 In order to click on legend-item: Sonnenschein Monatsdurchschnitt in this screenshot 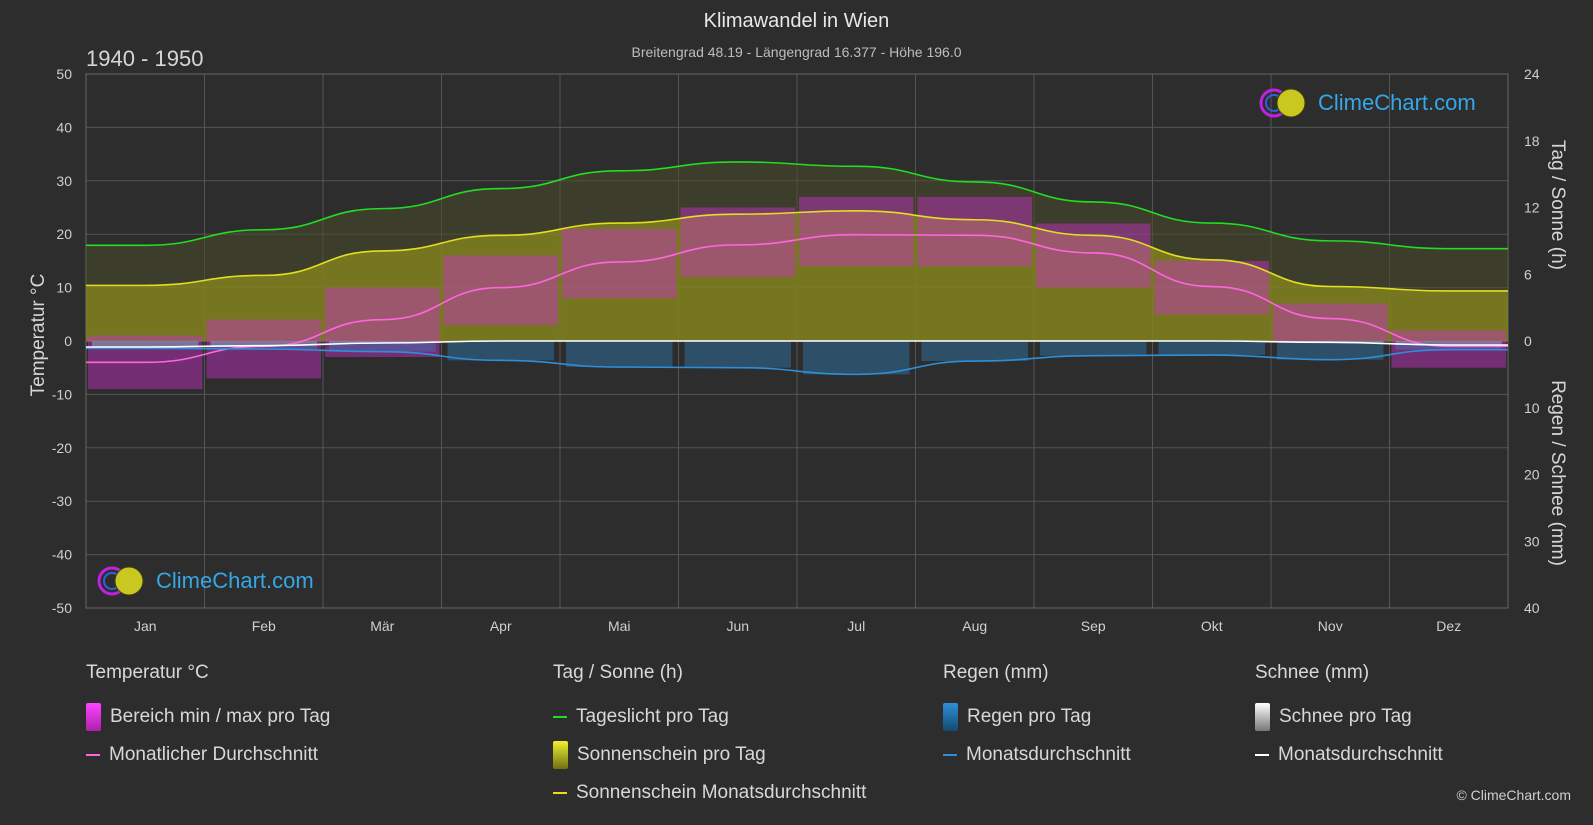, I will do `click(709, 793)`.